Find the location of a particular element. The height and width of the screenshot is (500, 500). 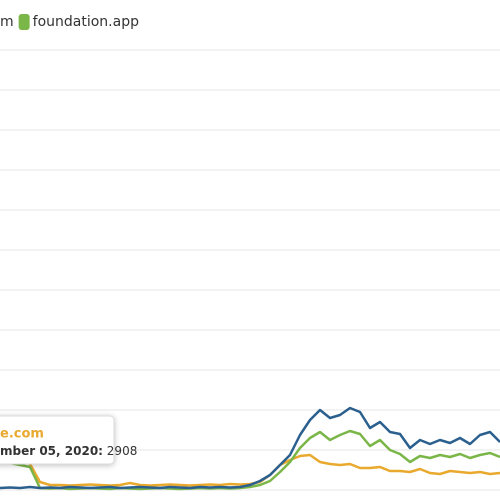

tooltip: e.com mber 05, 2020: 2908 is located at coordinates (68, 440).